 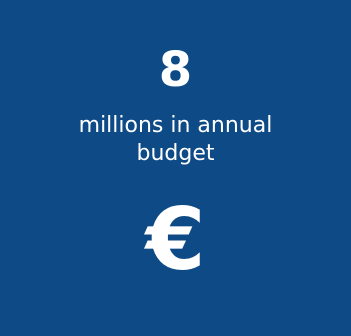 What do you see at coordinates (175, 139) in the screenshot?
I see `stat-label: millions in annual budget` at bounding box center [175, 139].